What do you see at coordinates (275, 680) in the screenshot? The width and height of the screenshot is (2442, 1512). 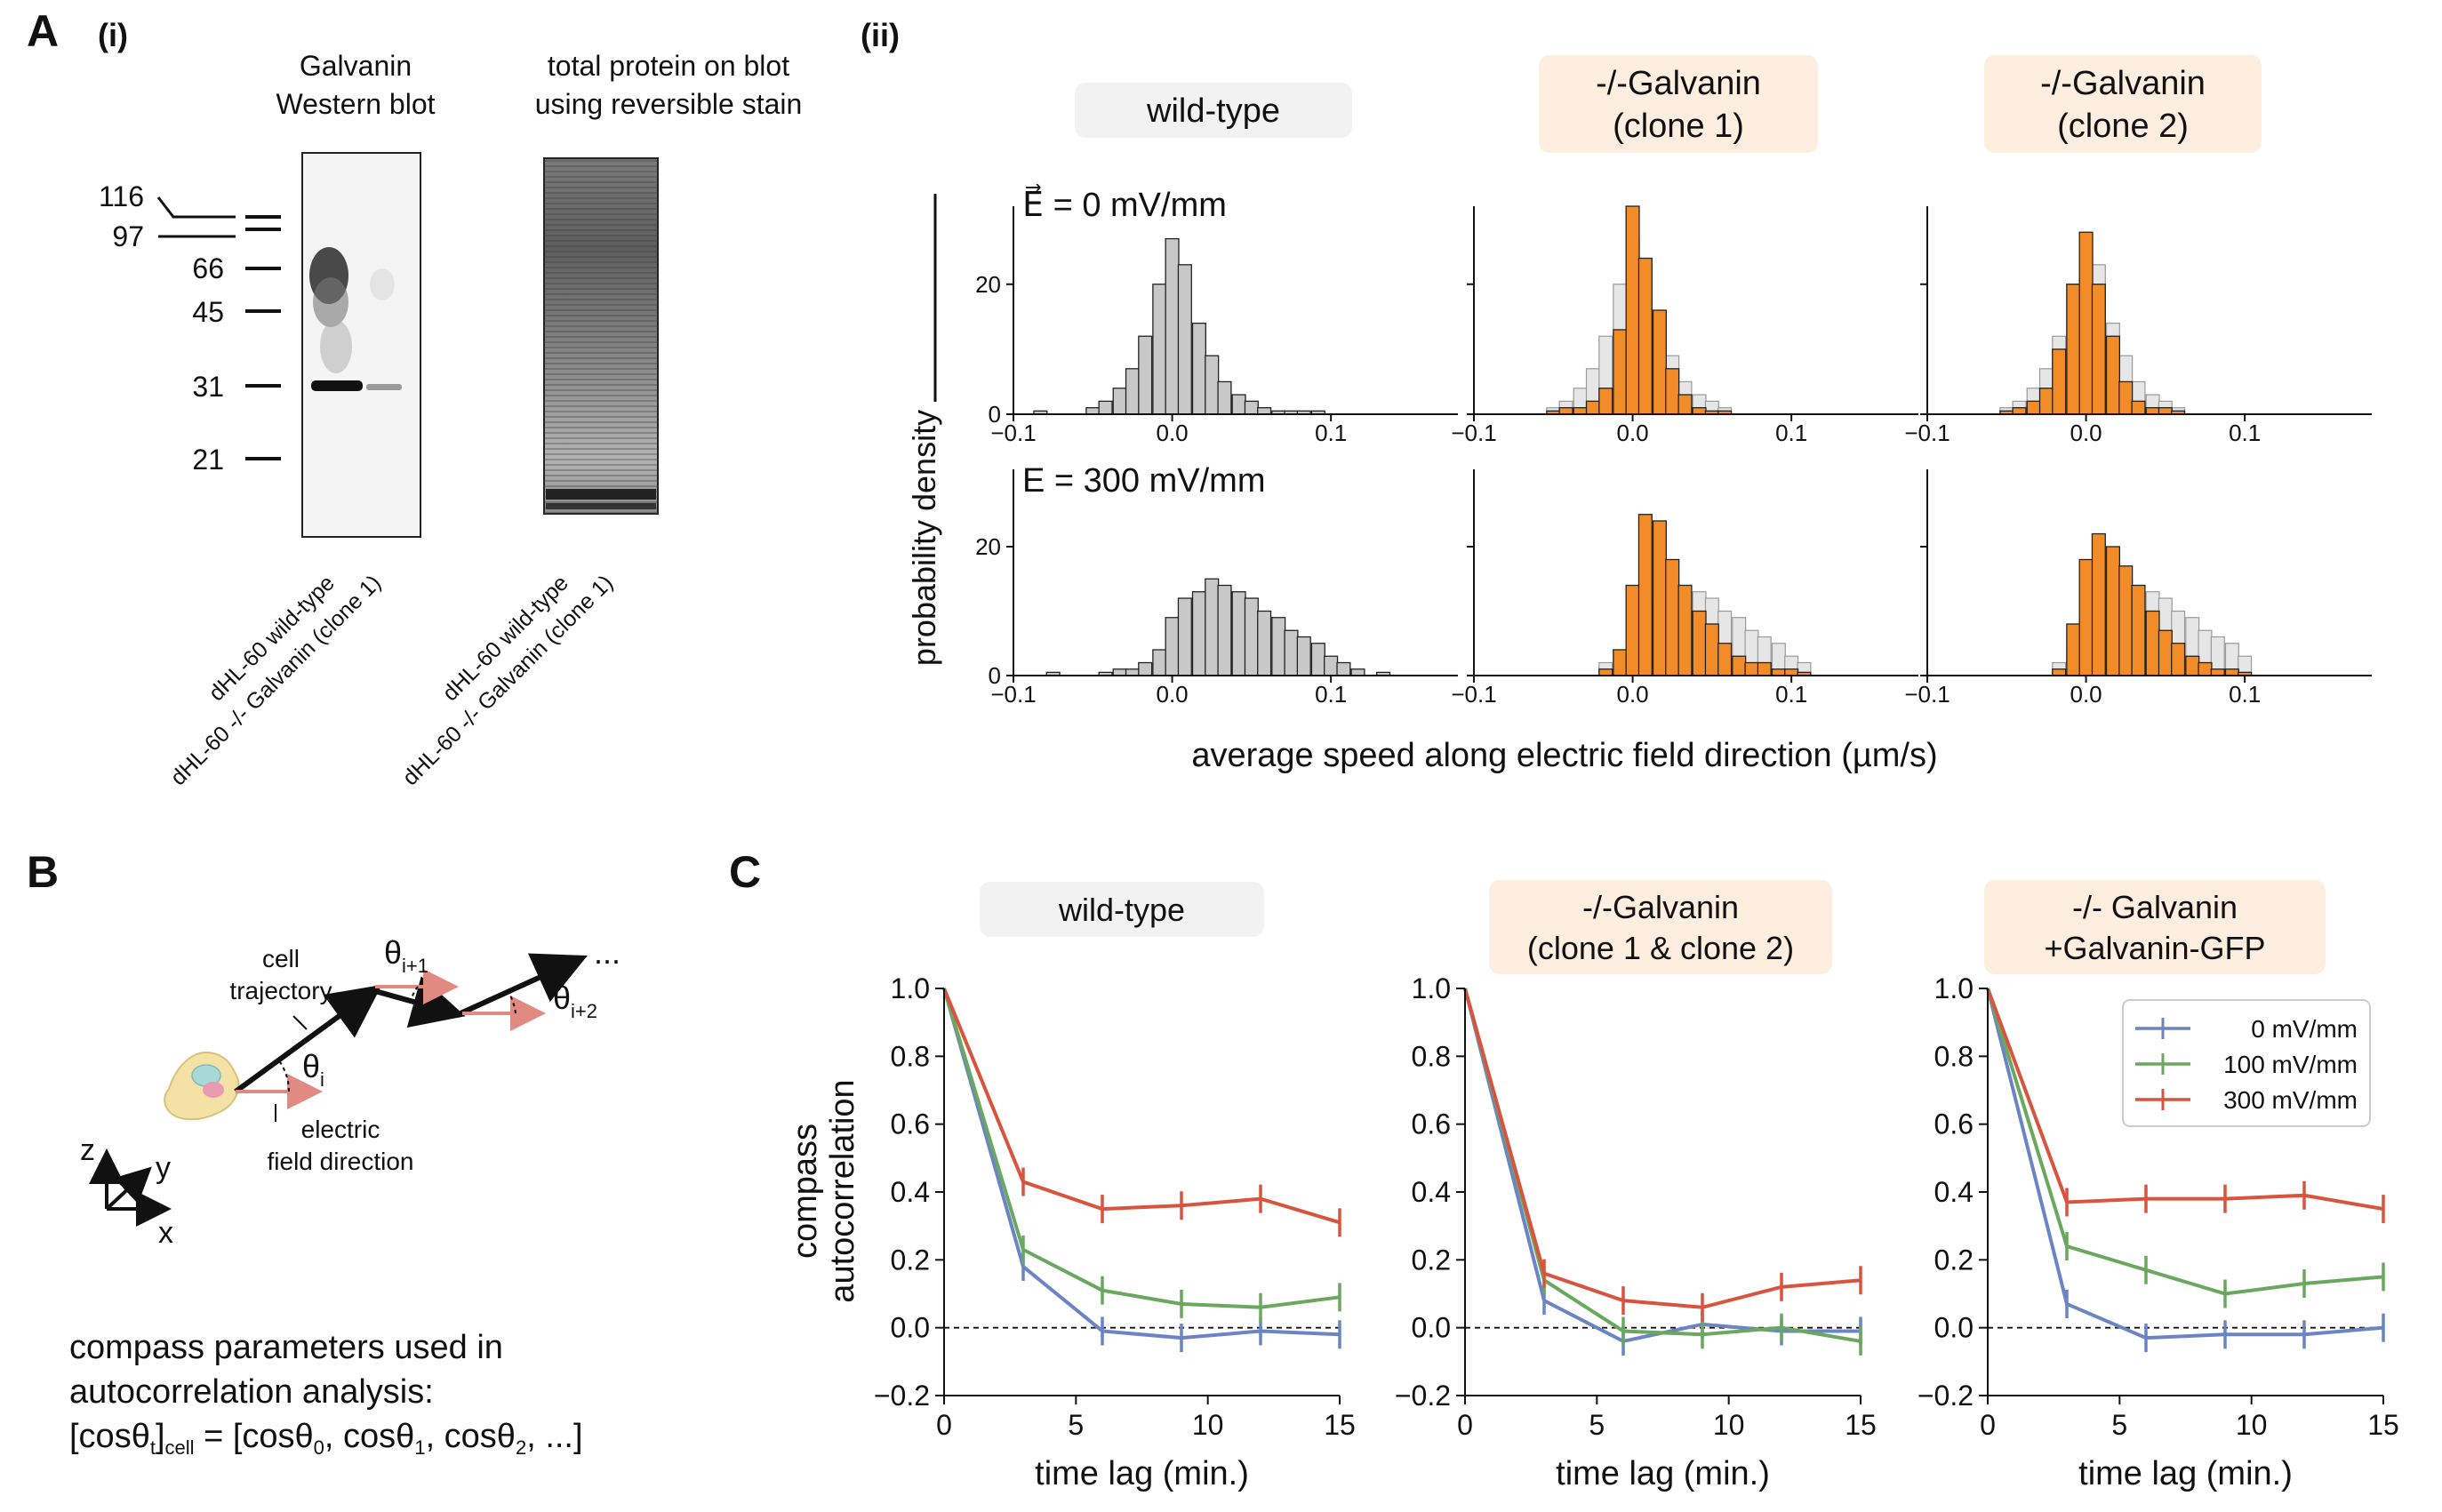 I see `lane-label-ko-1: dHL-60 -/- Galvanin (clone 1)` at bounding box center [275, 680].